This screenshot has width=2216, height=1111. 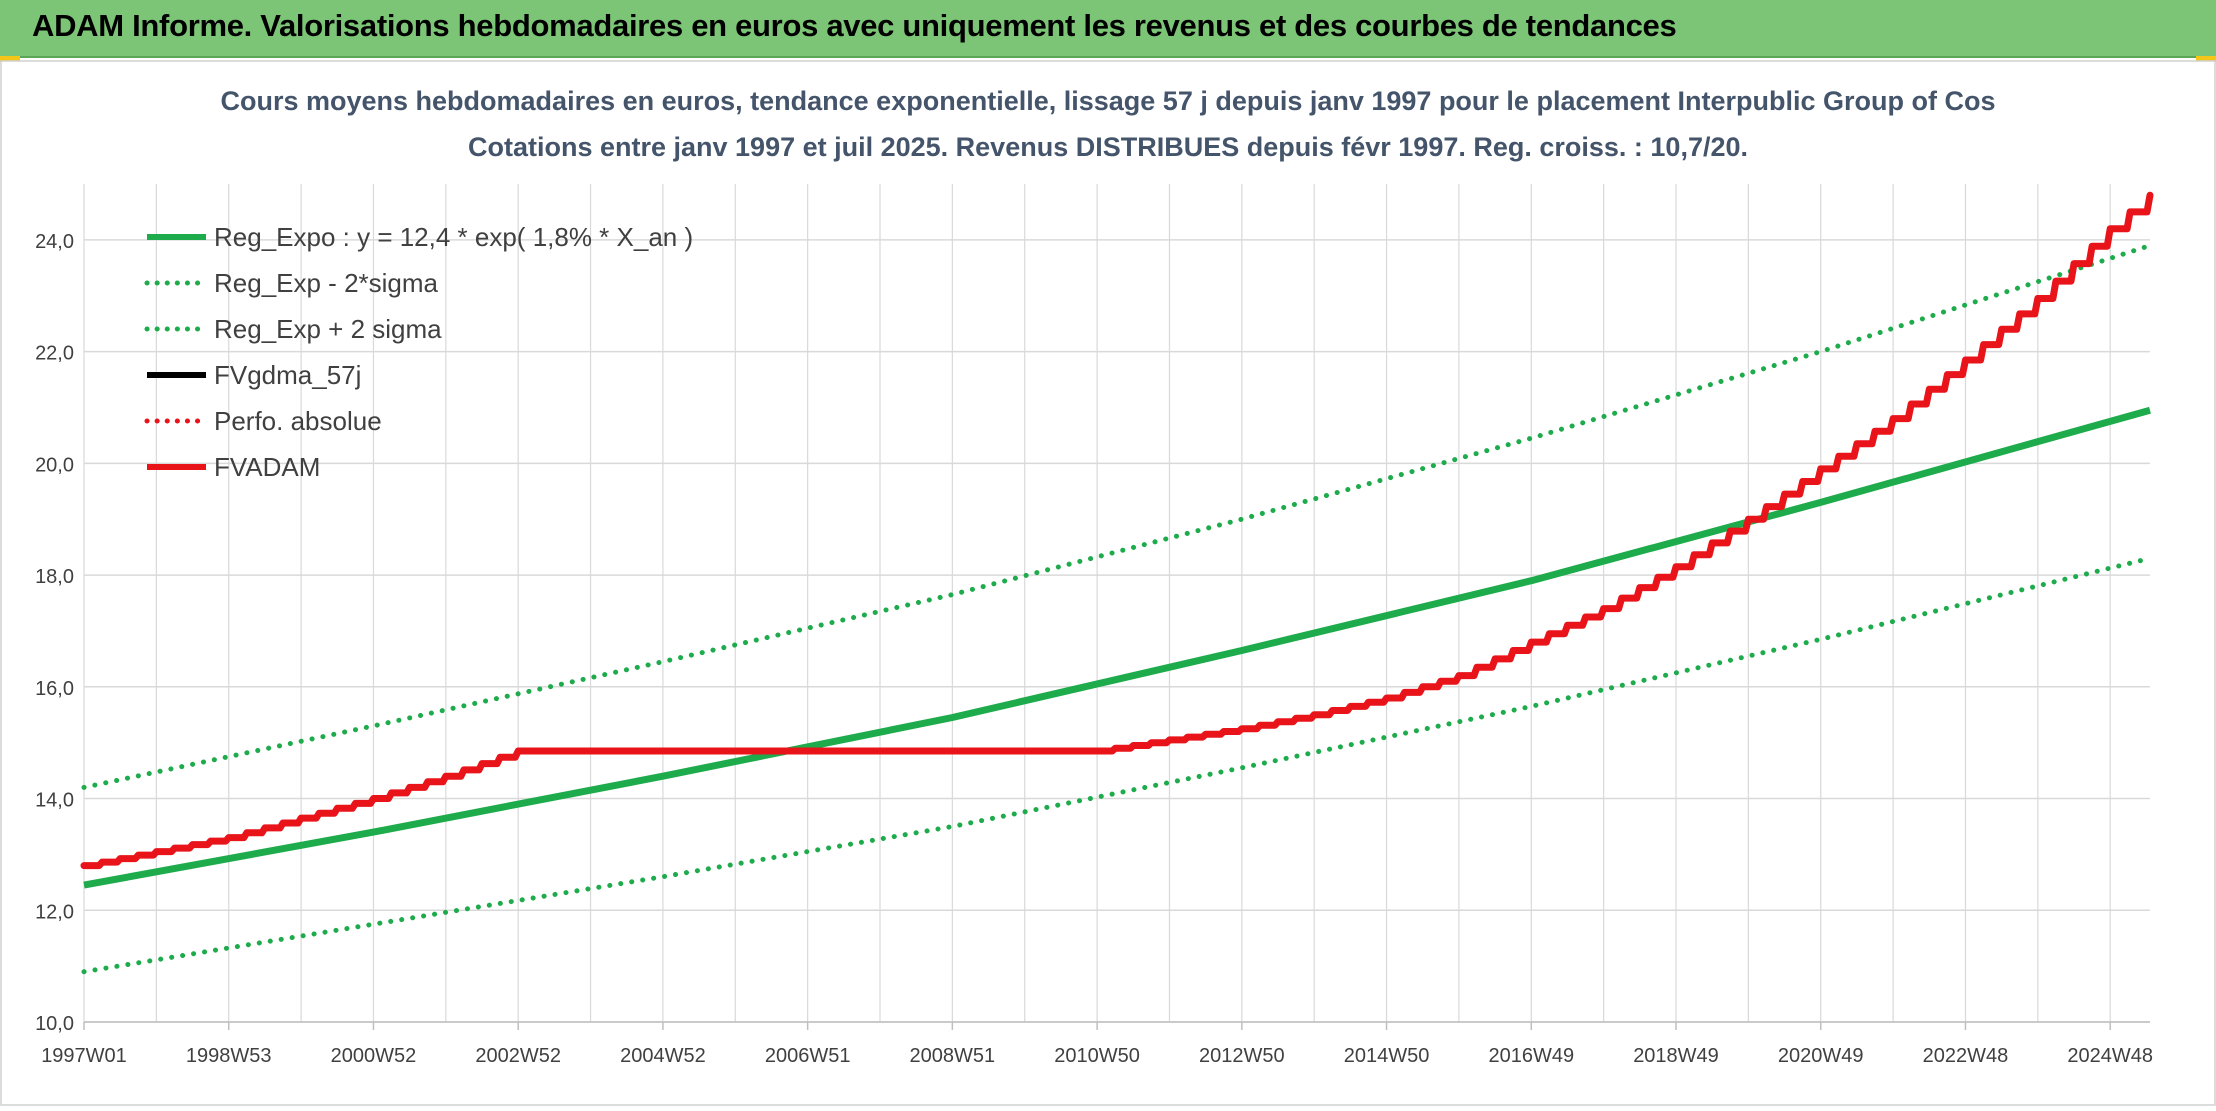 I want to click on x-tick-label: 2020W49, so click(x=1821, y=1056).